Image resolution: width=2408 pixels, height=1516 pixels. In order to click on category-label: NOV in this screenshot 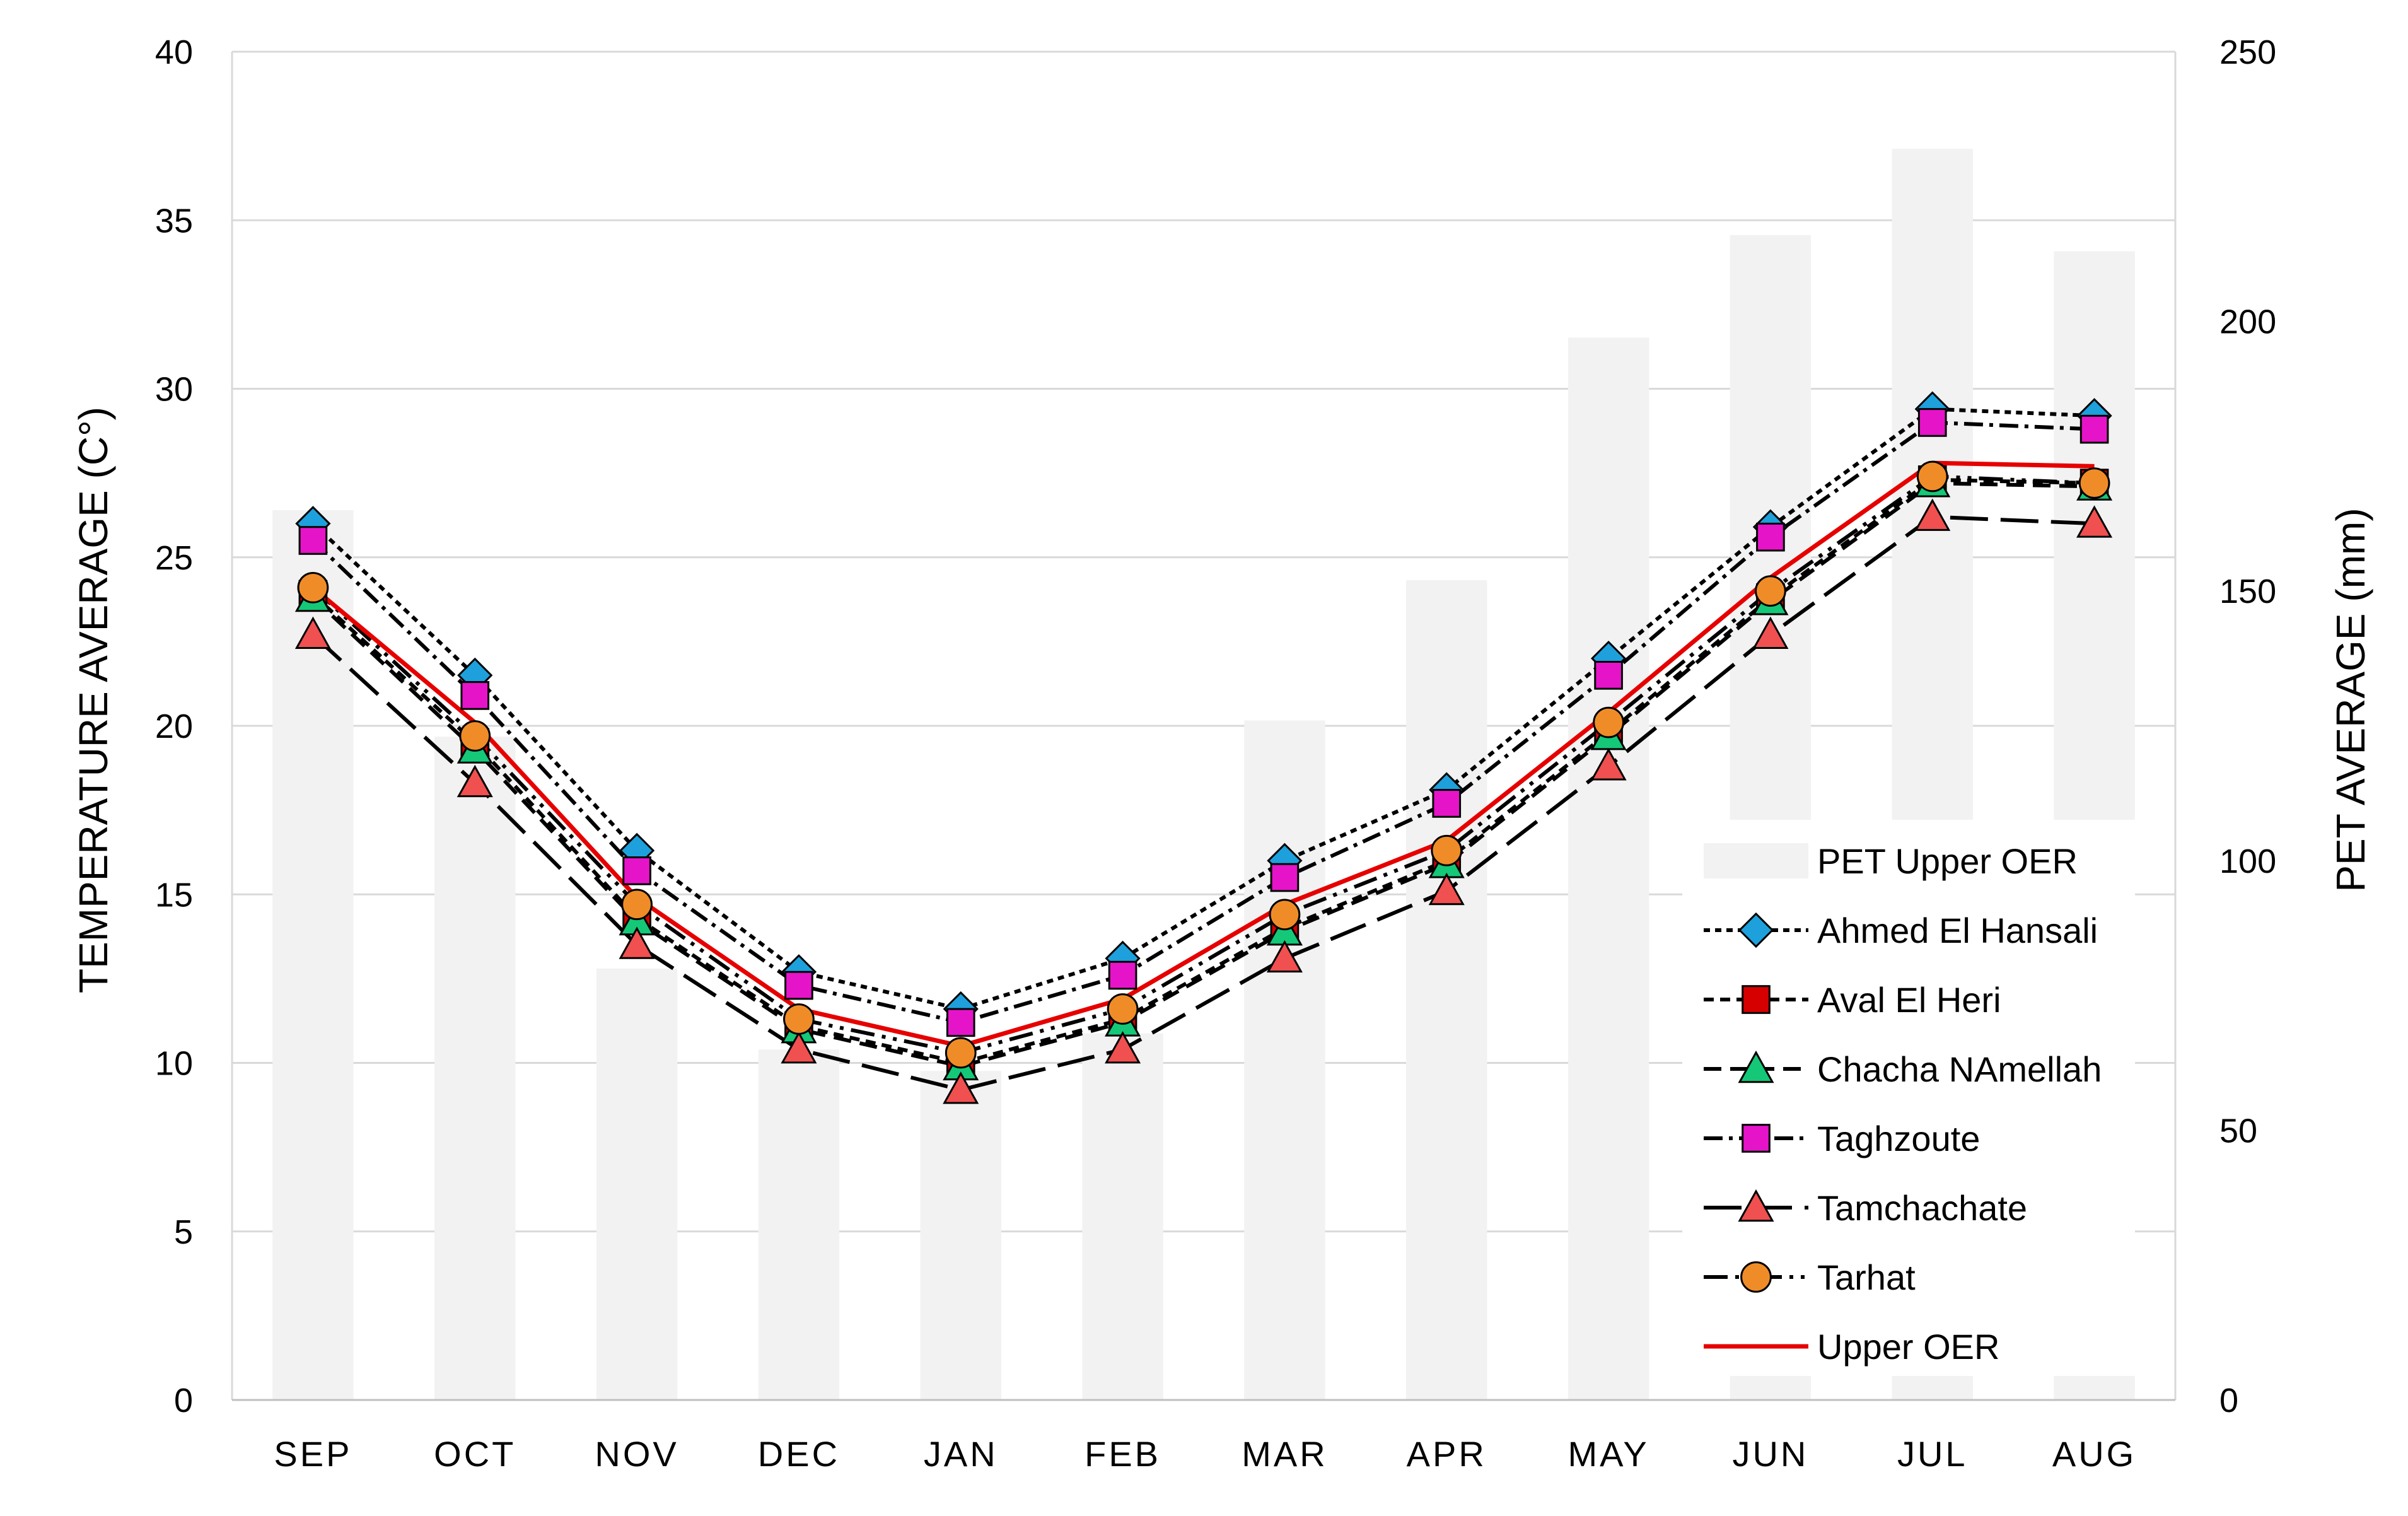, I will do `click(636, 1454)`.